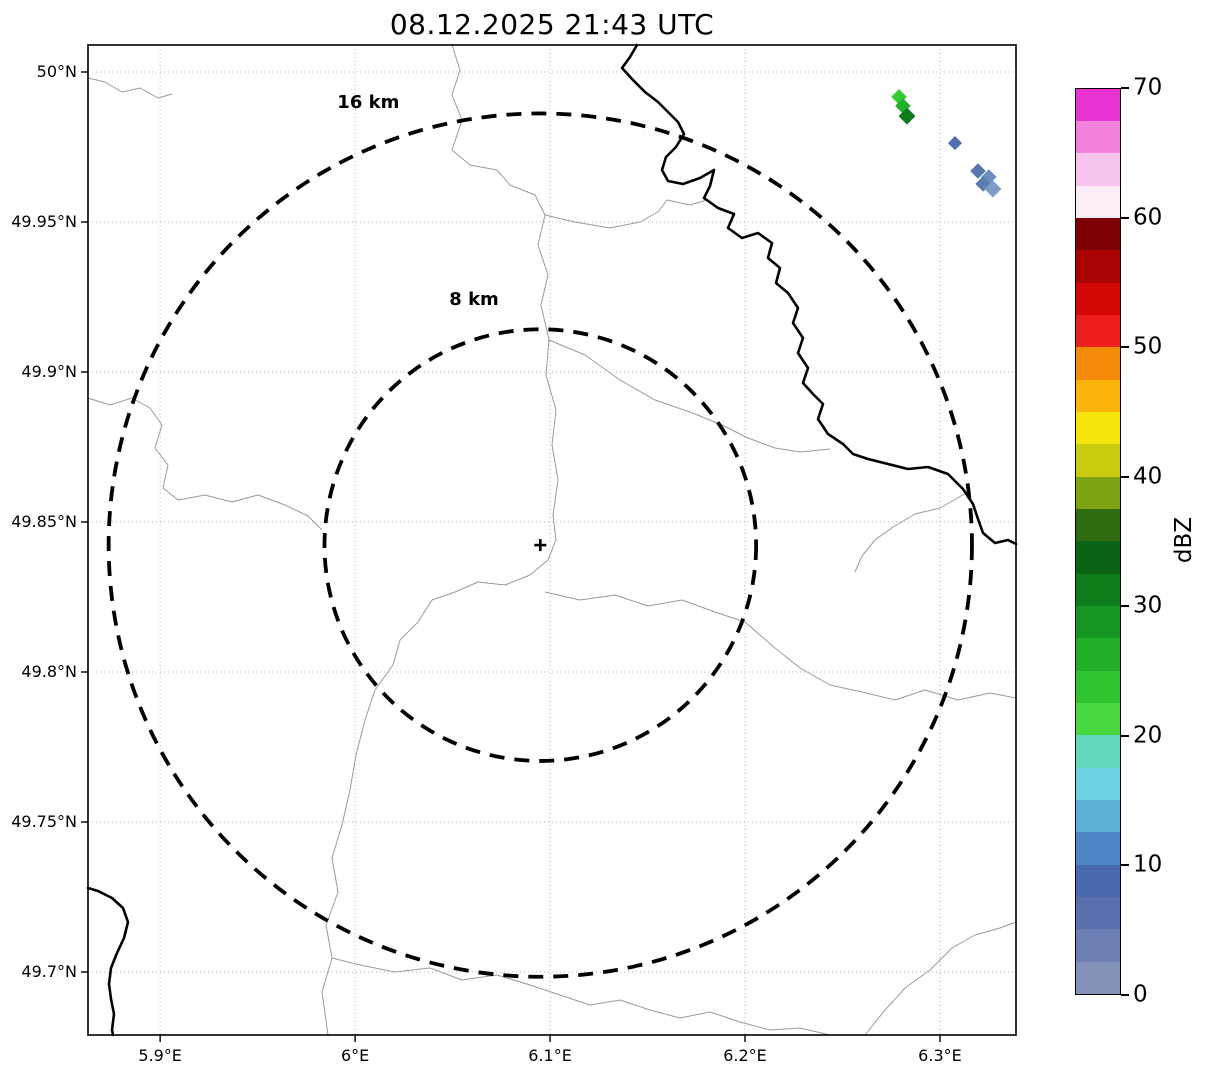 The width and height of the screenshot is (1207, 1069). Describe the element at coordinates (474, 299) in the screenshot. I see `range-ring-label-8km: 8 km` at that location.